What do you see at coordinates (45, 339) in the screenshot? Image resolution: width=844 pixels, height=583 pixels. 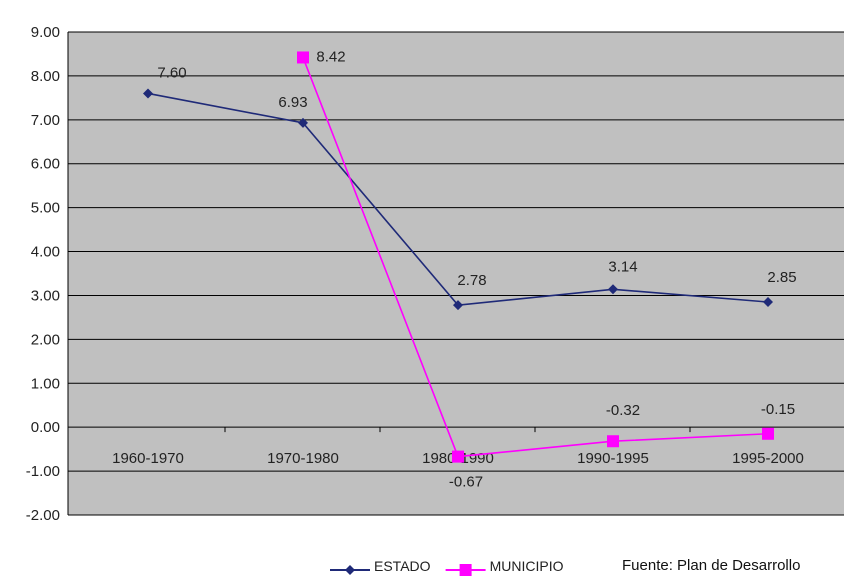 I see `y-tick-label: 2.00` at bounding box center [45, 339].